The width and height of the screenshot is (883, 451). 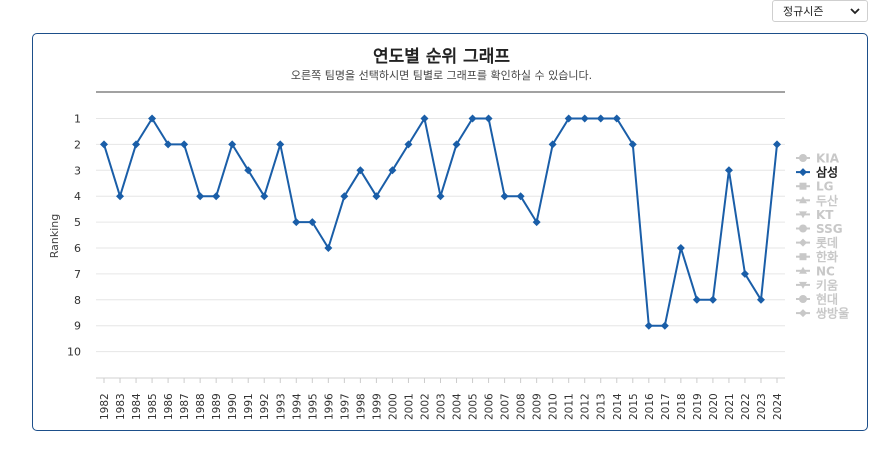 I want to click on legend-label: 키움, so click(x=827, y=284).